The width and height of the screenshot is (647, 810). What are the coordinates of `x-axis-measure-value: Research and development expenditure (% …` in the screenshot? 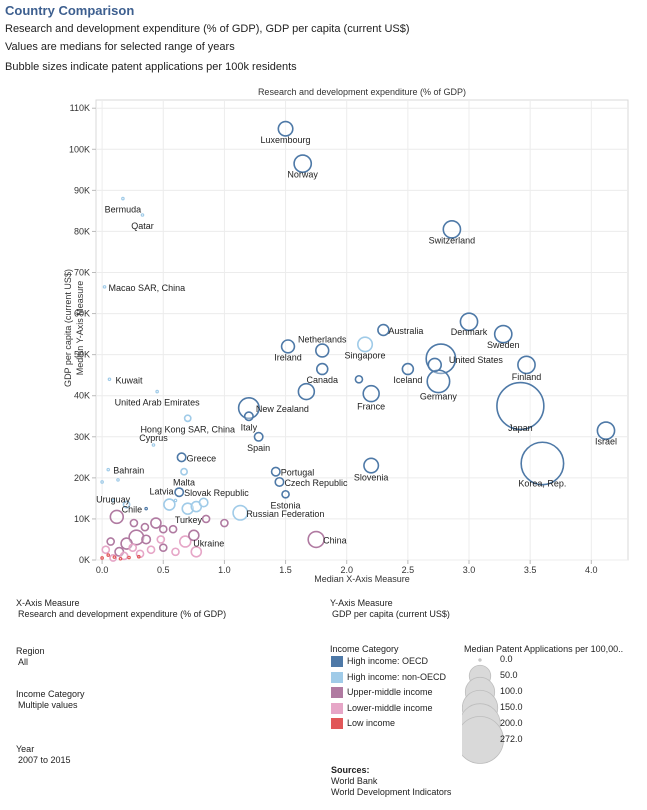 It's located at (122, 614).